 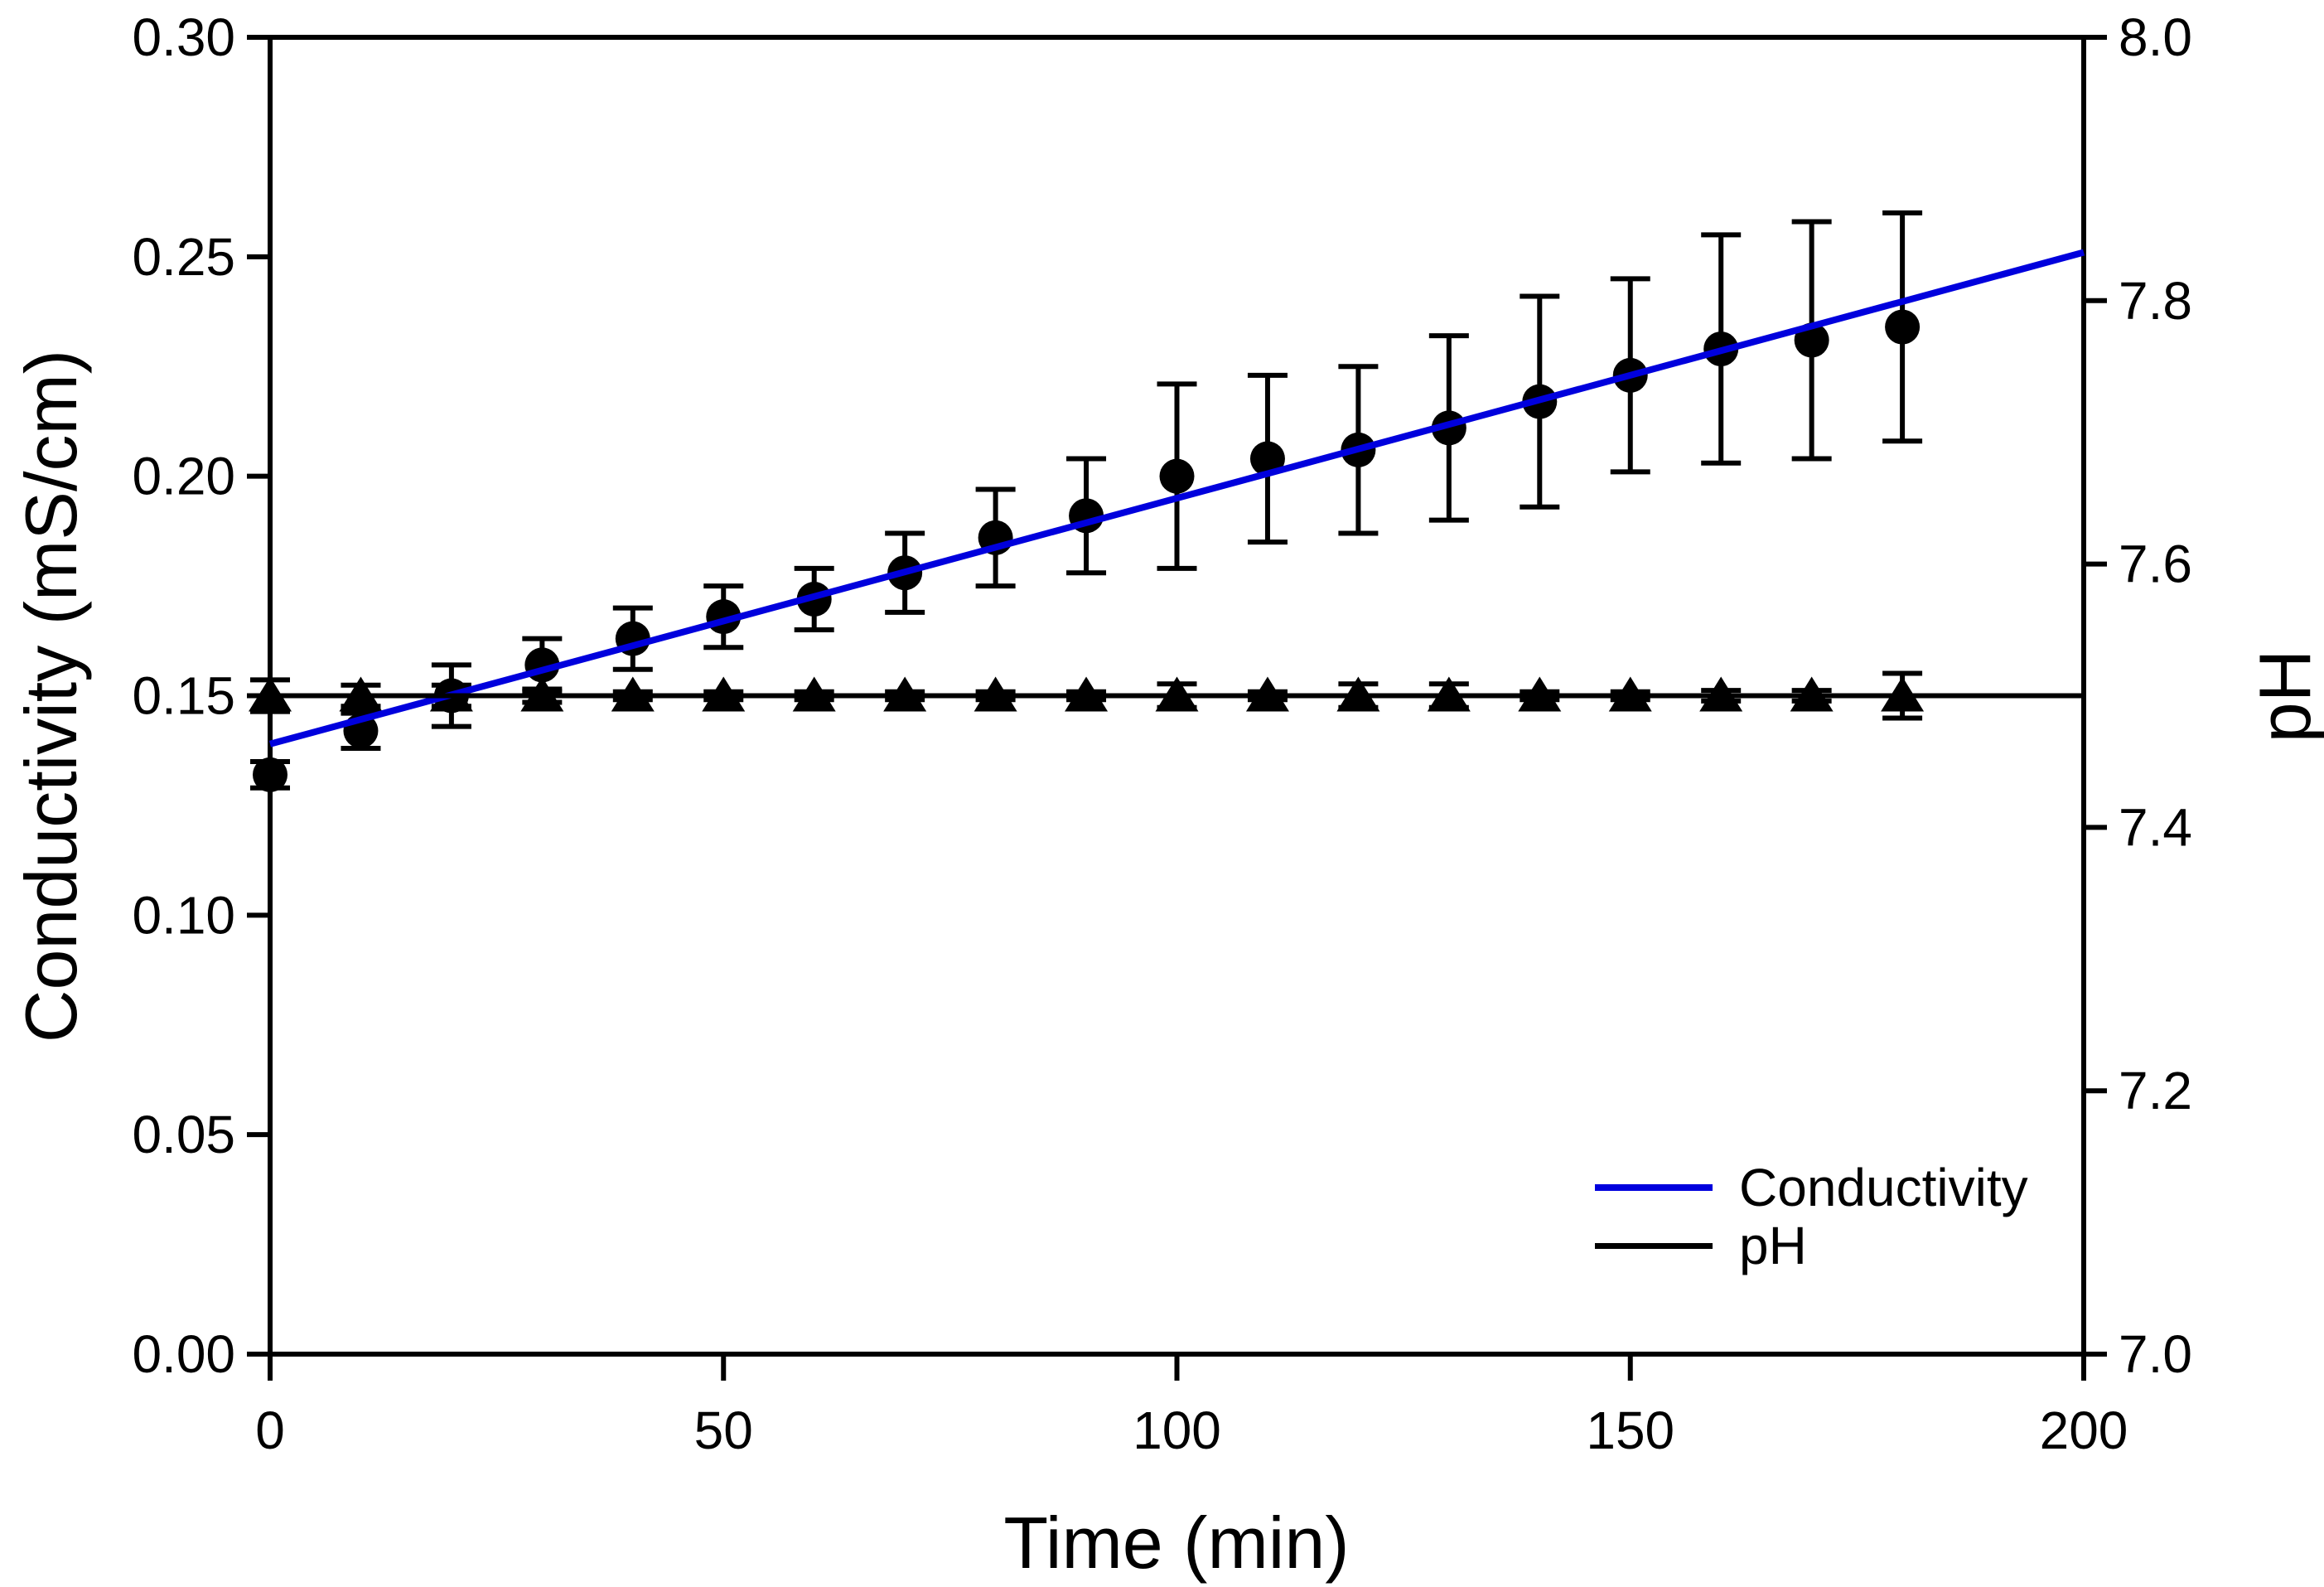 I want to click on left-axis-tick-label: 0.15, so click(x=184, y=696).